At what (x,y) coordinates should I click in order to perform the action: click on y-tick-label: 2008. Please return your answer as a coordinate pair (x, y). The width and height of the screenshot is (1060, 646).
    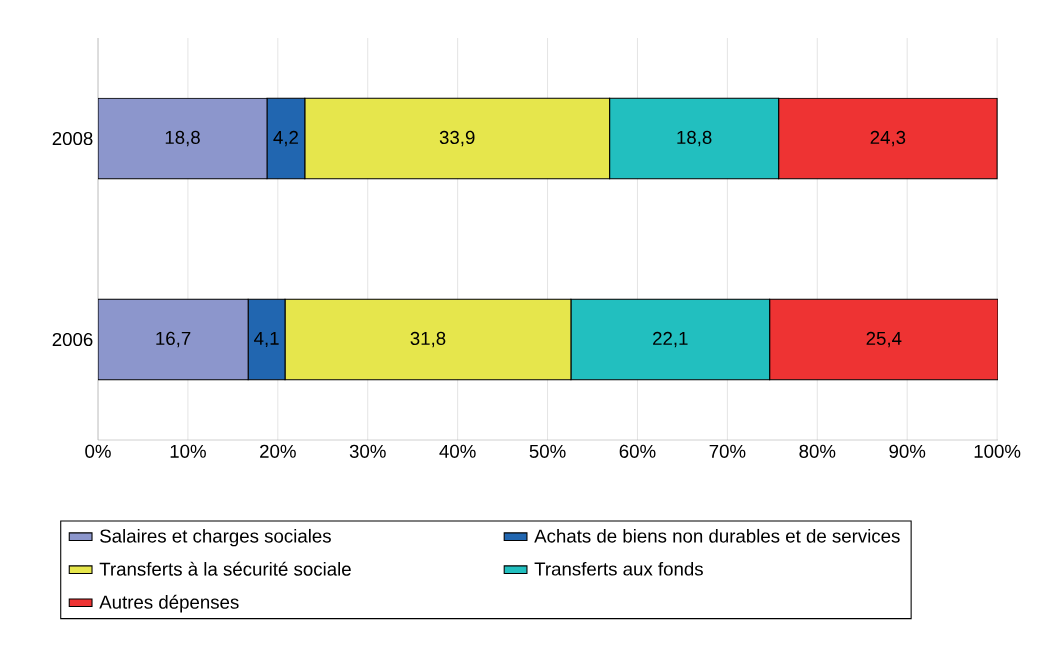
    Looking at the image, I should click on (72, 138).